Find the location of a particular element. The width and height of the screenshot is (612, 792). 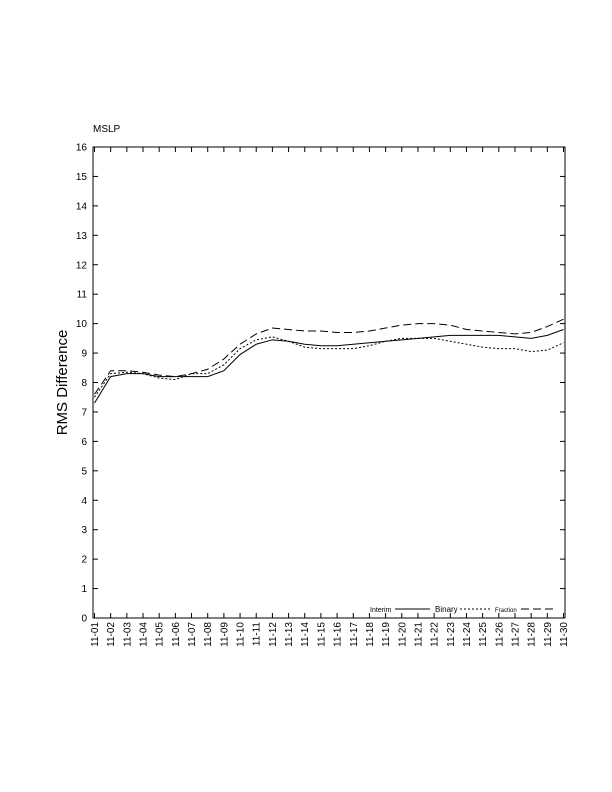

x-tick-label: 11-30 is located at coordinates (564, 634).